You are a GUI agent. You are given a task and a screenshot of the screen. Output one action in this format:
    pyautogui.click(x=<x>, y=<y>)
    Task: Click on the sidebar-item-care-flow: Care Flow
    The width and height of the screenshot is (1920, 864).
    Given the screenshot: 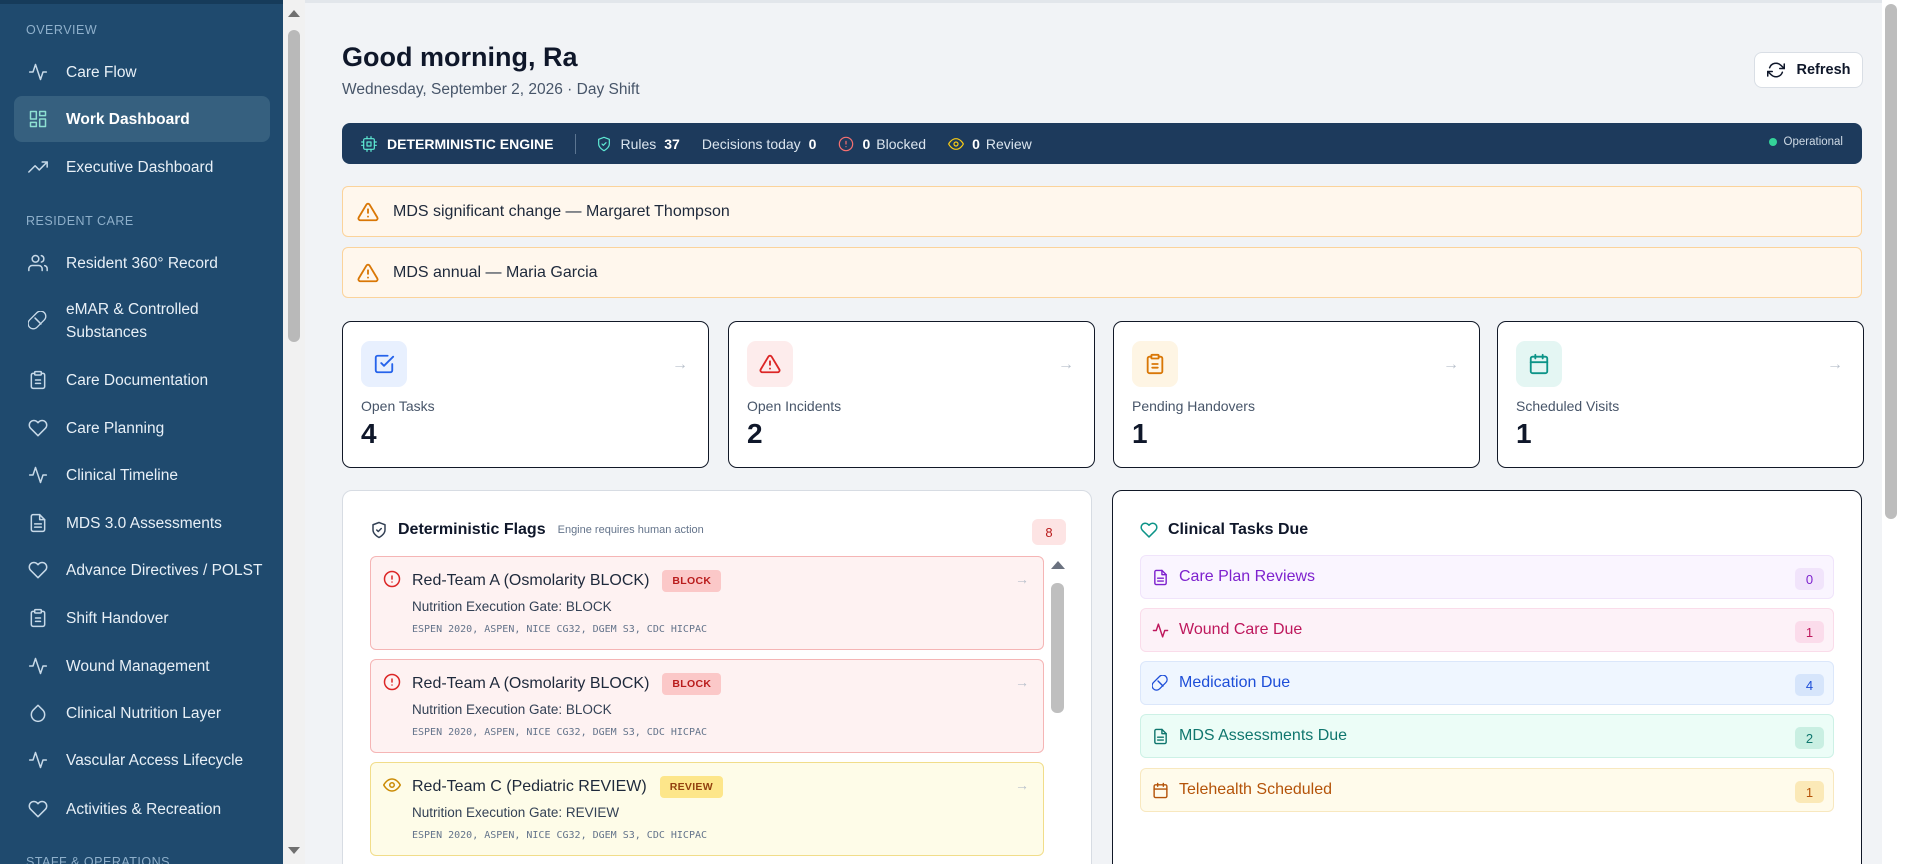 What is the action you would take?
    pyautogui.click(x=142, y=72)
    